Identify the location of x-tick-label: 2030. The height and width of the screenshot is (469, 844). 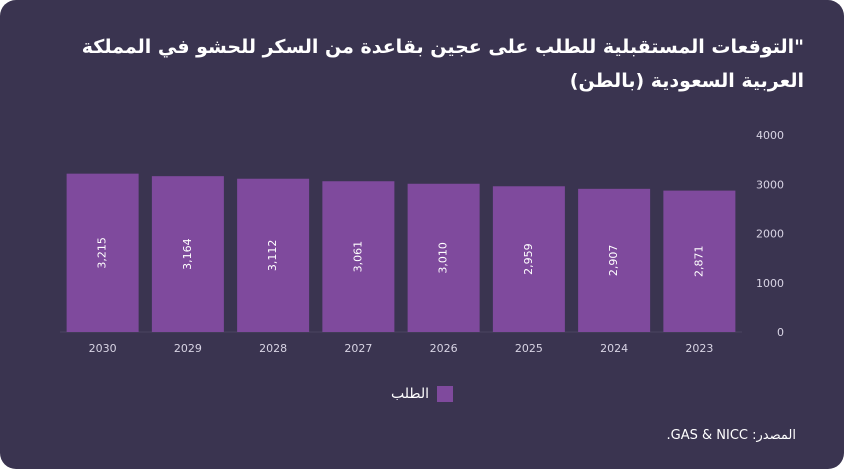
(103, 348).